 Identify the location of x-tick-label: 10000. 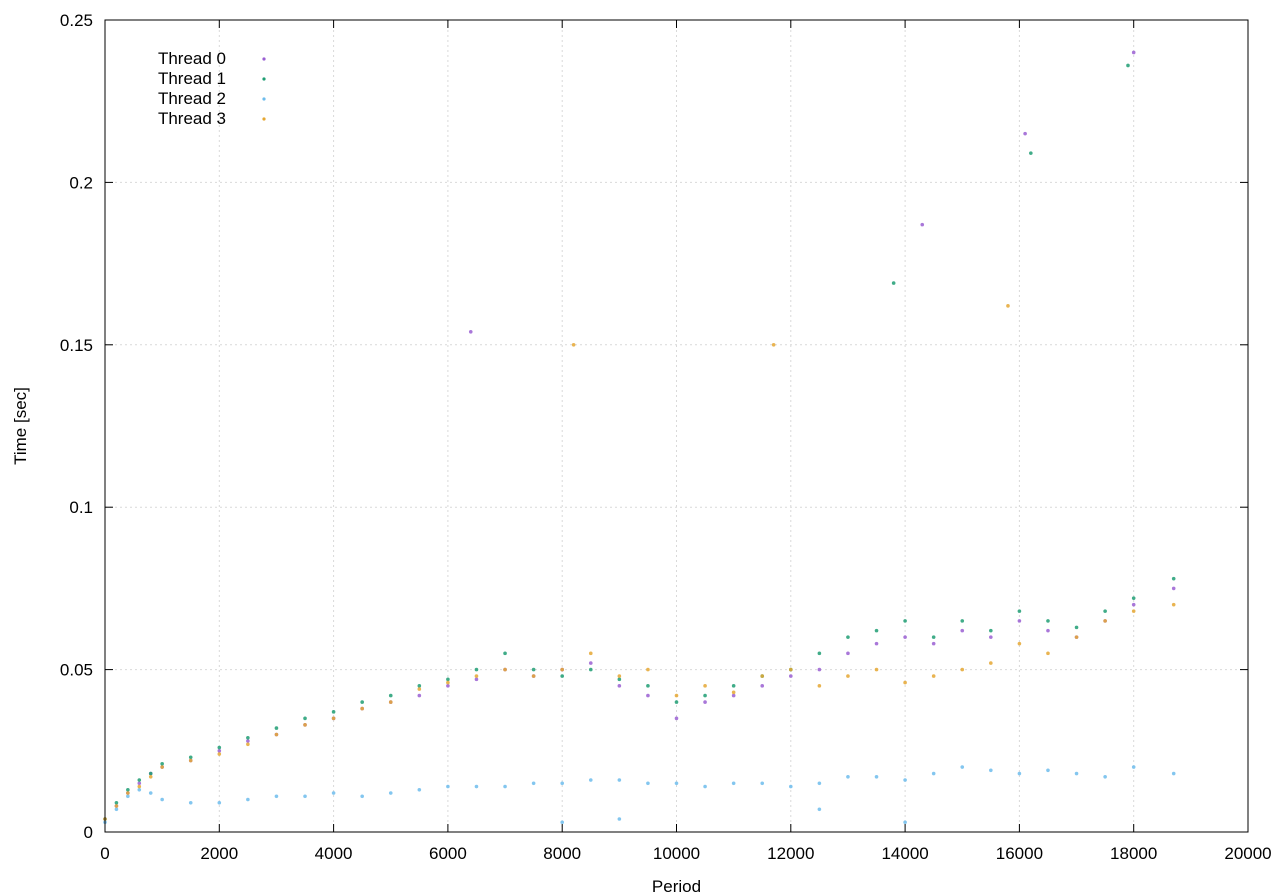
(676, 853).